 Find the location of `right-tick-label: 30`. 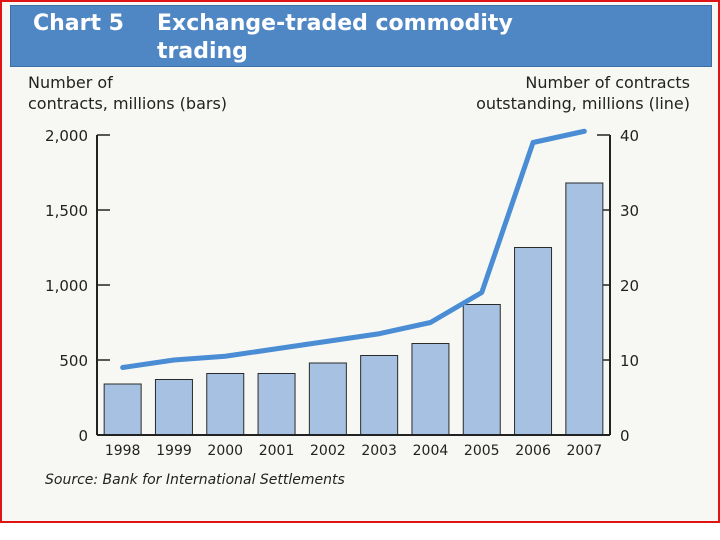

right-tick-label: 30 is located at coordinates (629, 211).